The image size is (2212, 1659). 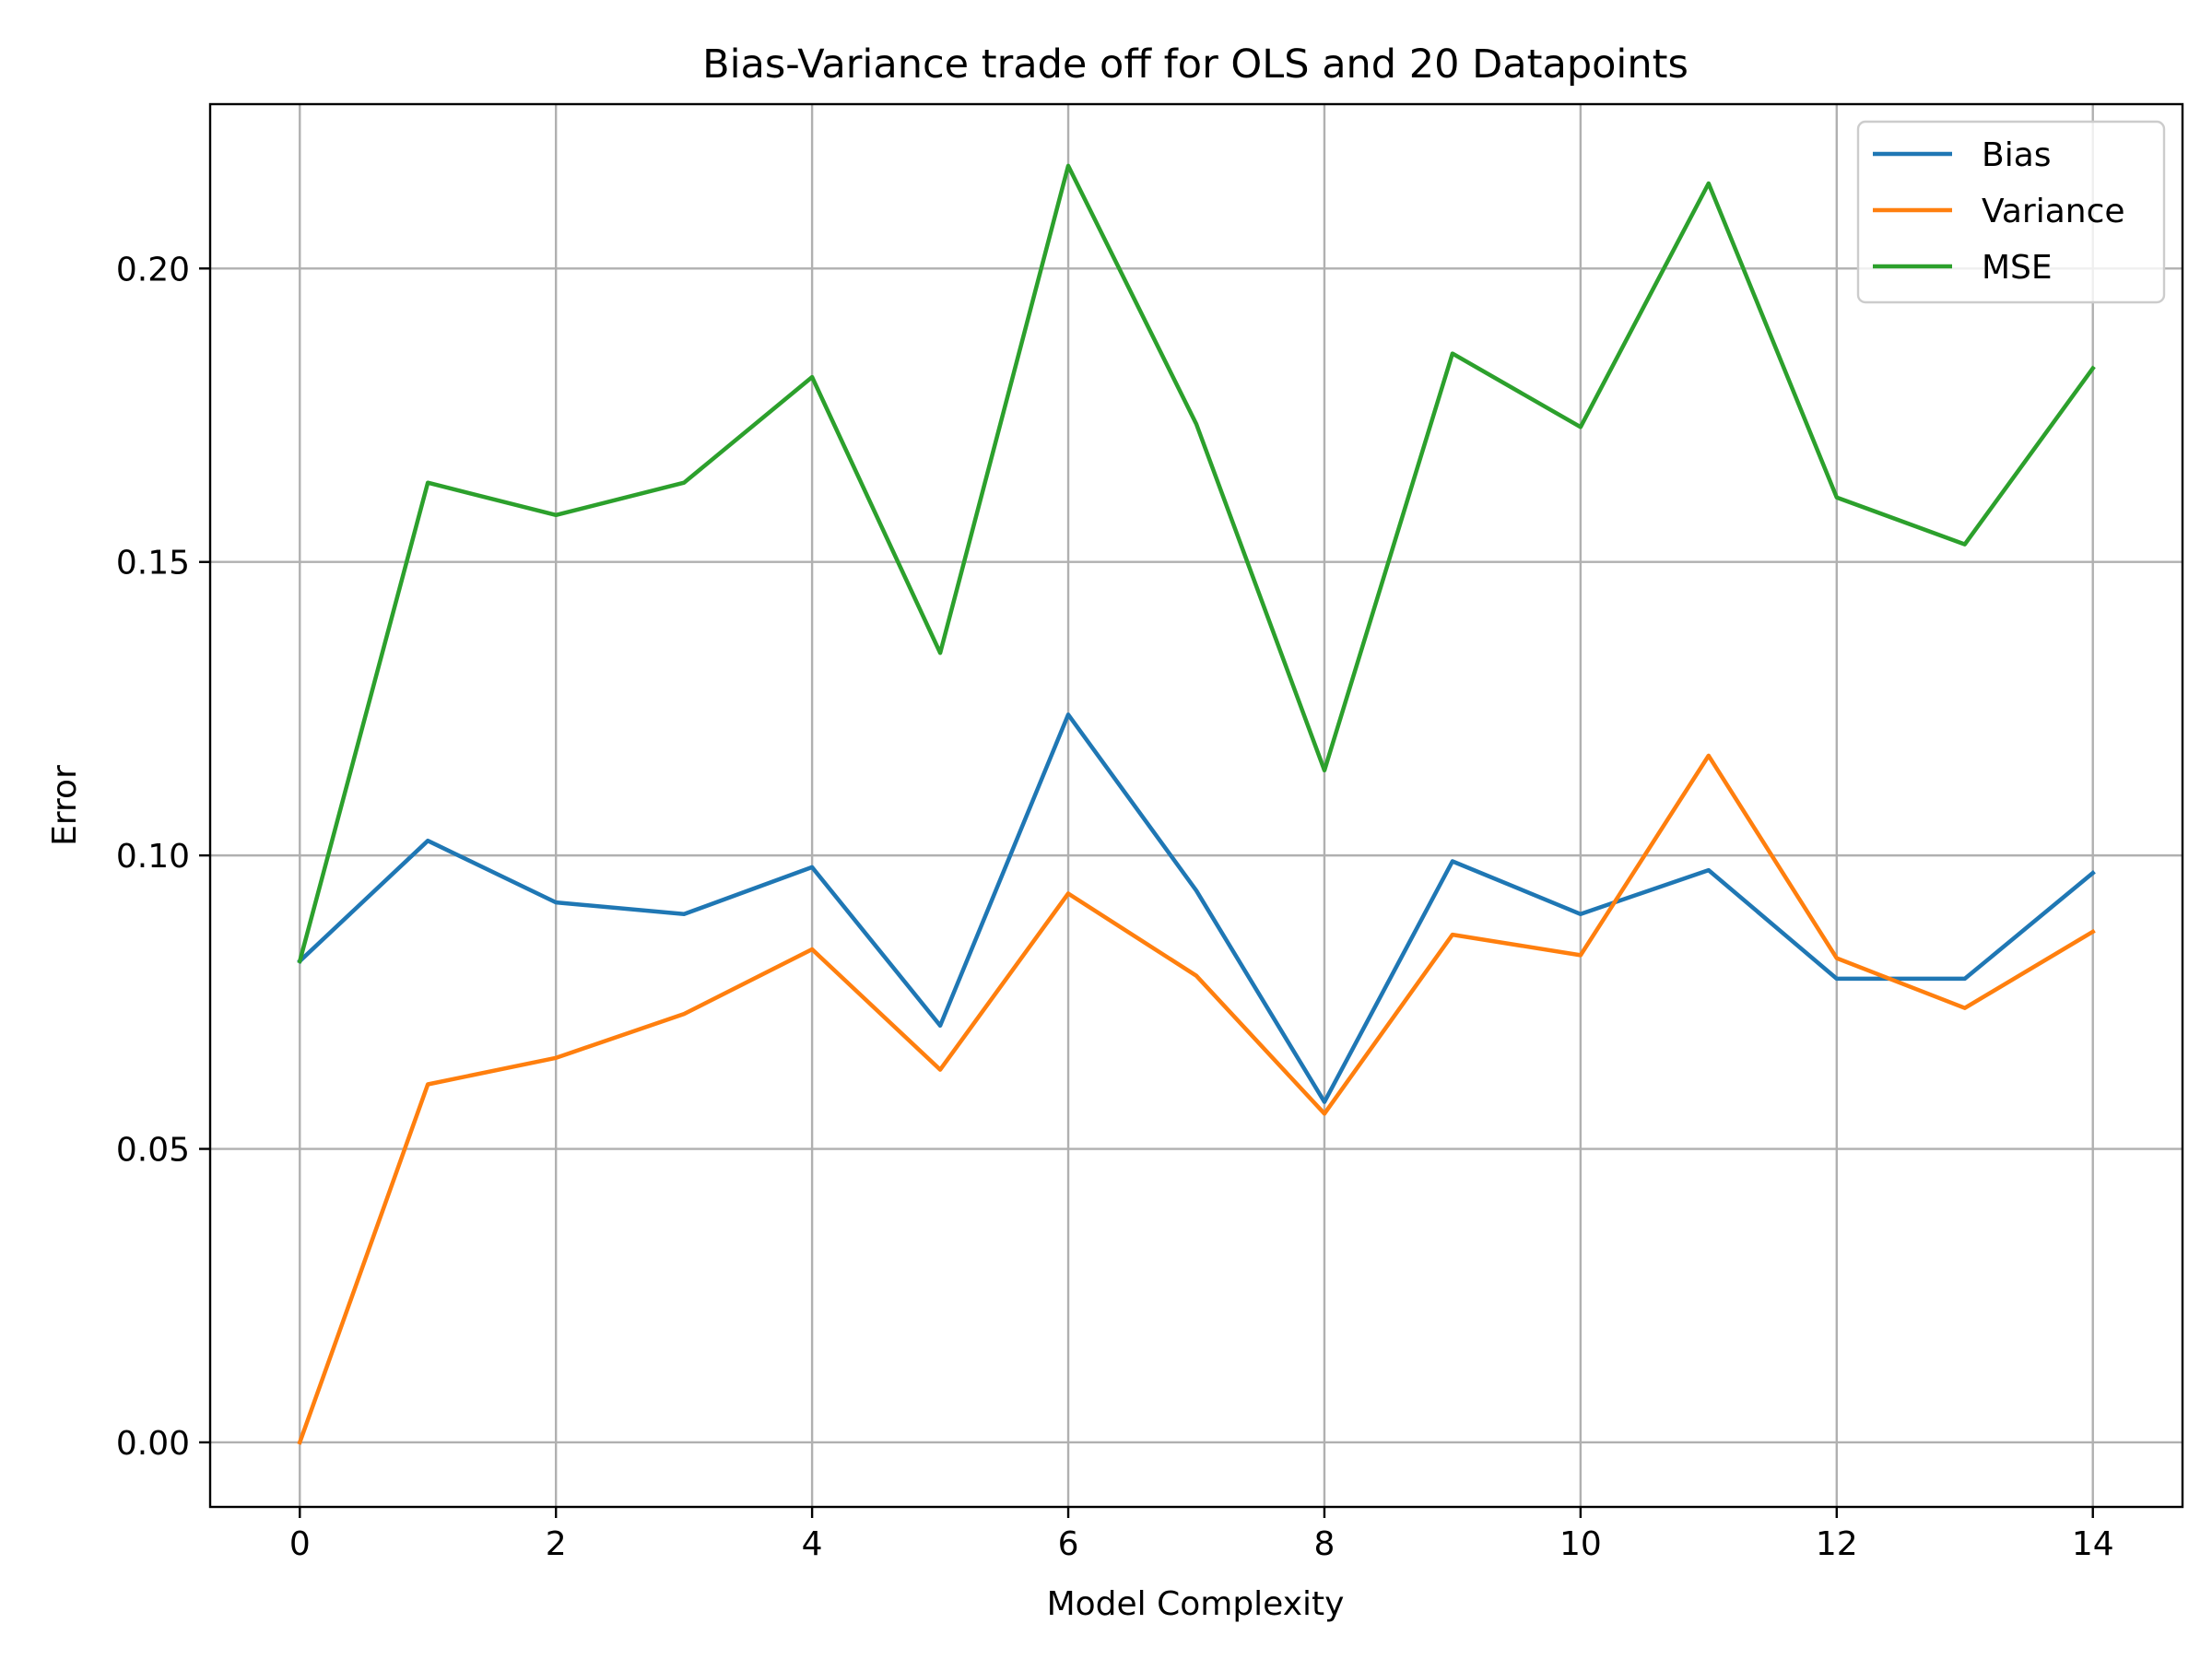 I want to click on x-tick-label: 2, so click(x=556, y=1544).